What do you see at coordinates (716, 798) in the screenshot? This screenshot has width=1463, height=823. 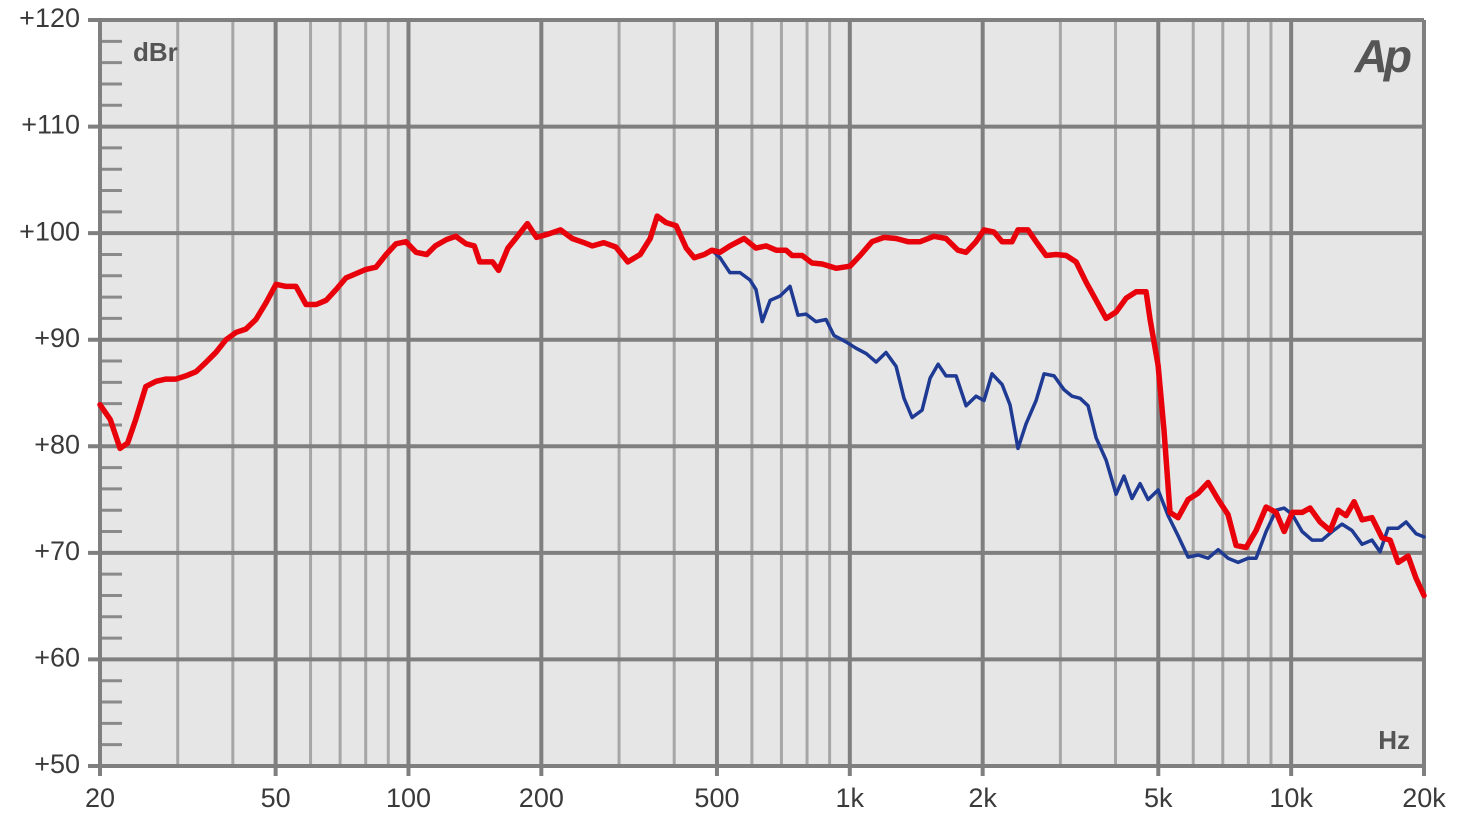 I see `x-tick-label: 500` at bounding box center [716, 798].